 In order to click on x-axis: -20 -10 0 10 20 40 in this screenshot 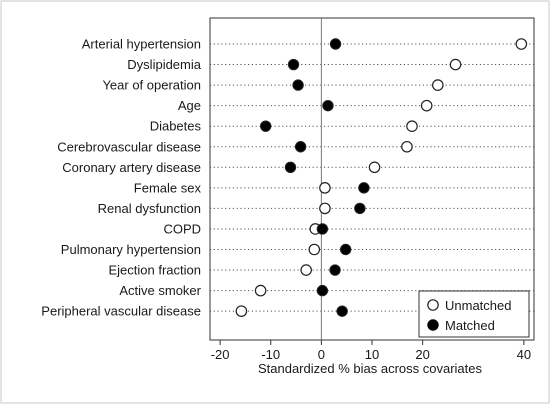, I will do `click(371, 351)`.